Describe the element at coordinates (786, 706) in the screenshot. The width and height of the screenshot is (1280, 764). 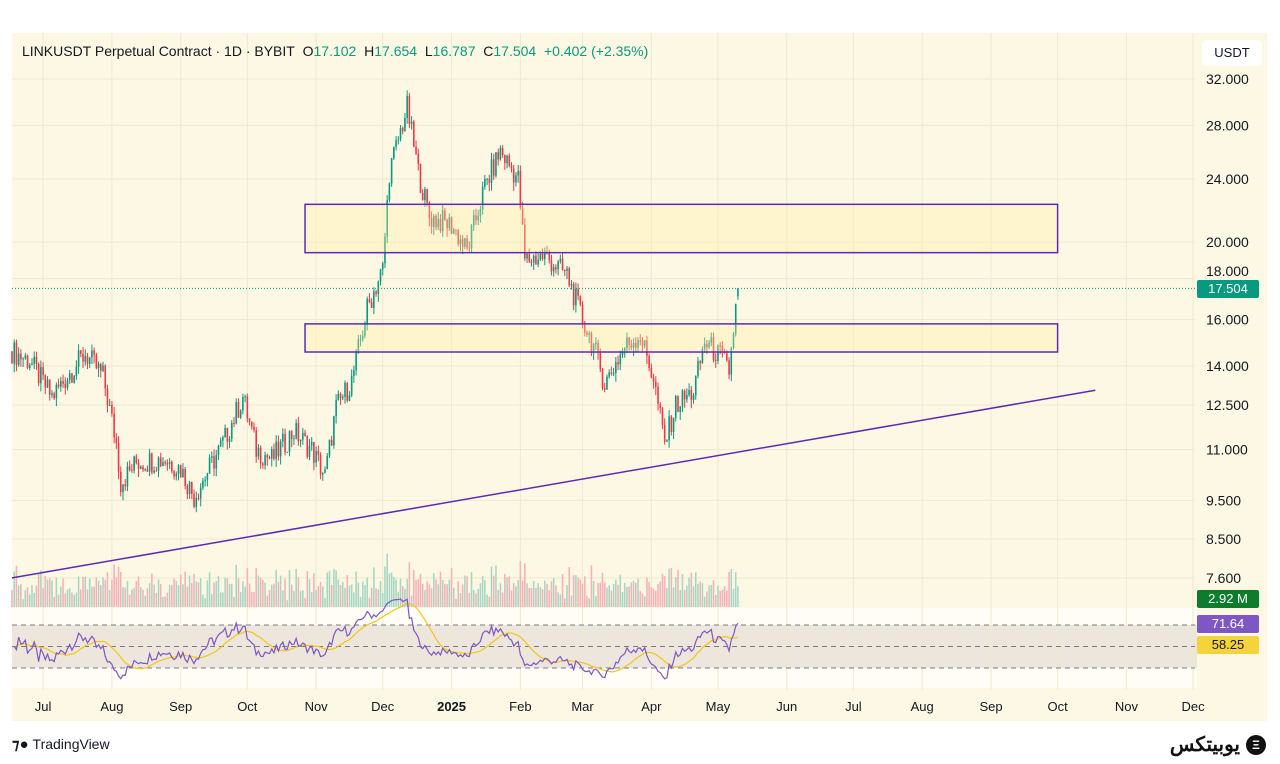
I see `x-tick-label: Jun` at that location.